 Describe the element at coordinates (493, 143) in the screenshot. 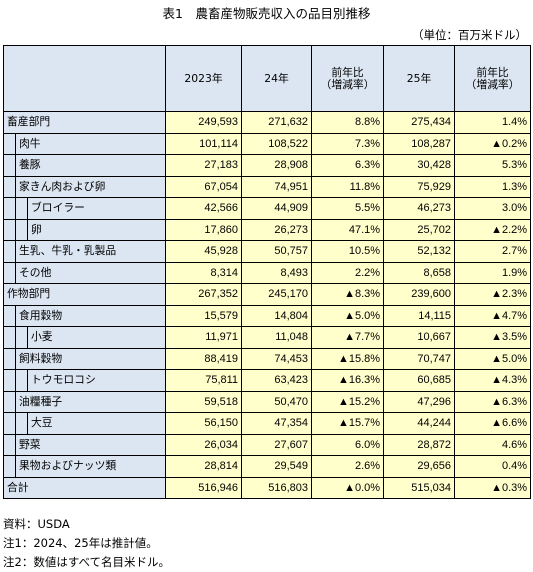

I see `cell-growth-25: ▲0.2%` at that location.